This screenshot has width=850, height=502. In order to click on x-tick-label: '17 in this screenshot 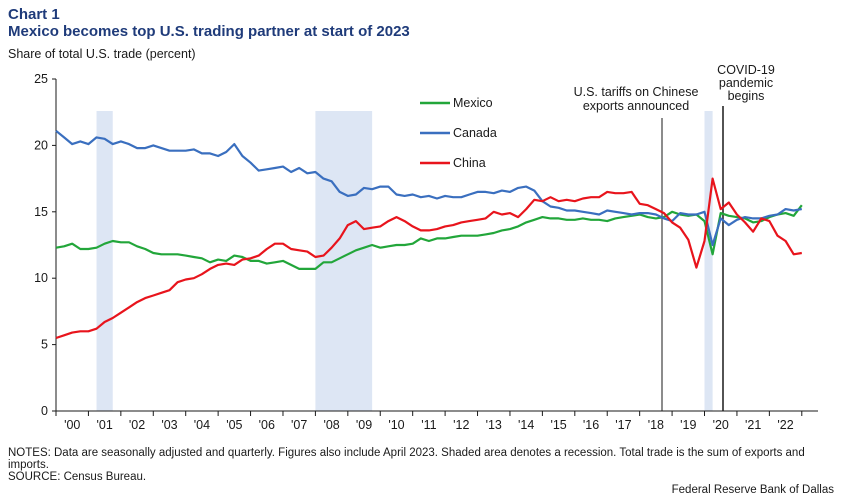, I will do `click(623, 425)`.